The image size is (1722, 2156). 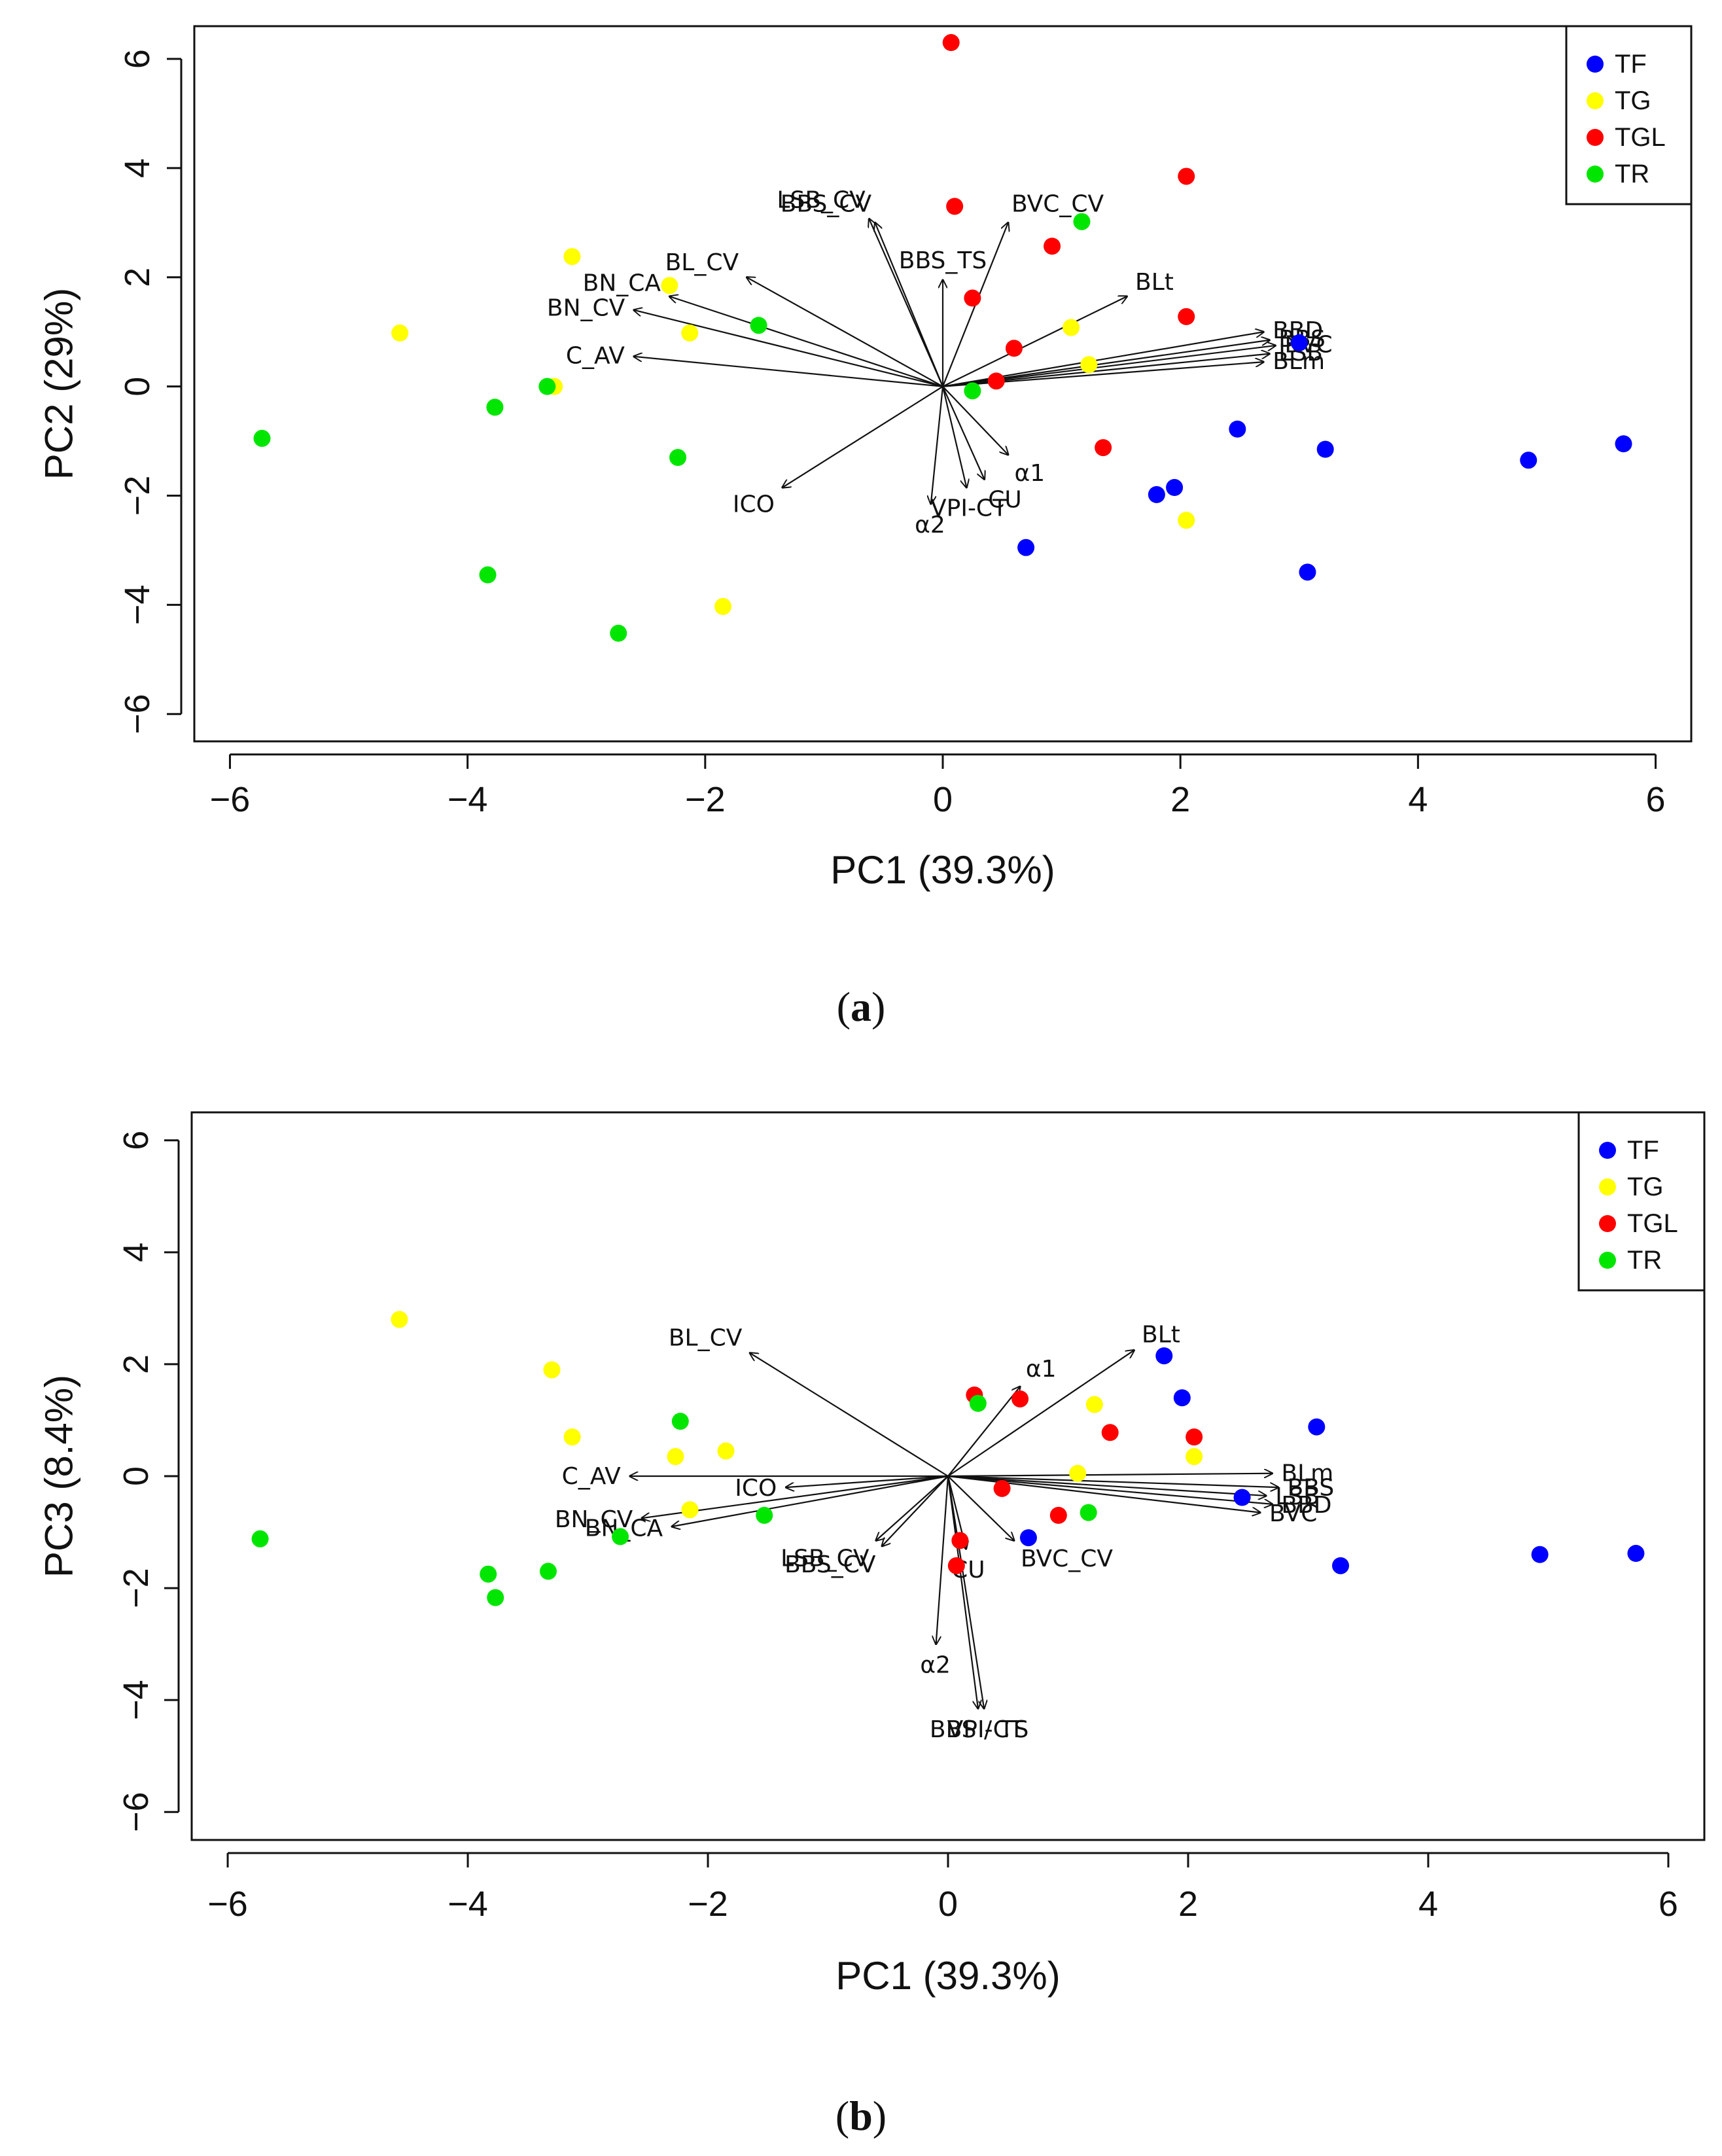 What do you see at coordinates (1631, 64) in the screenshot?
I see `legend-label: TF` at bounding box center [1631, 64].